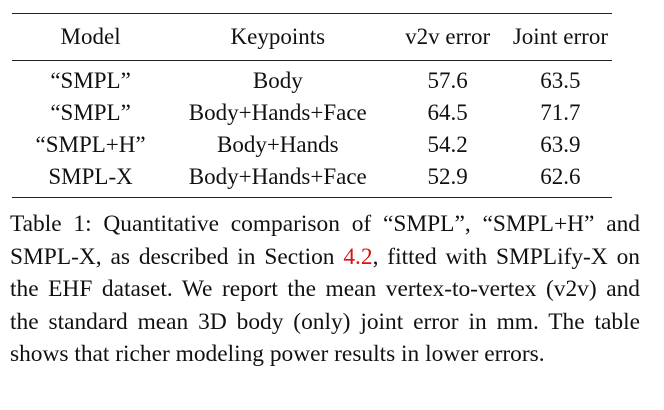 This screenshot has height=410, width=664. I want to click on table-cell: 63.5, so click(560, 80).